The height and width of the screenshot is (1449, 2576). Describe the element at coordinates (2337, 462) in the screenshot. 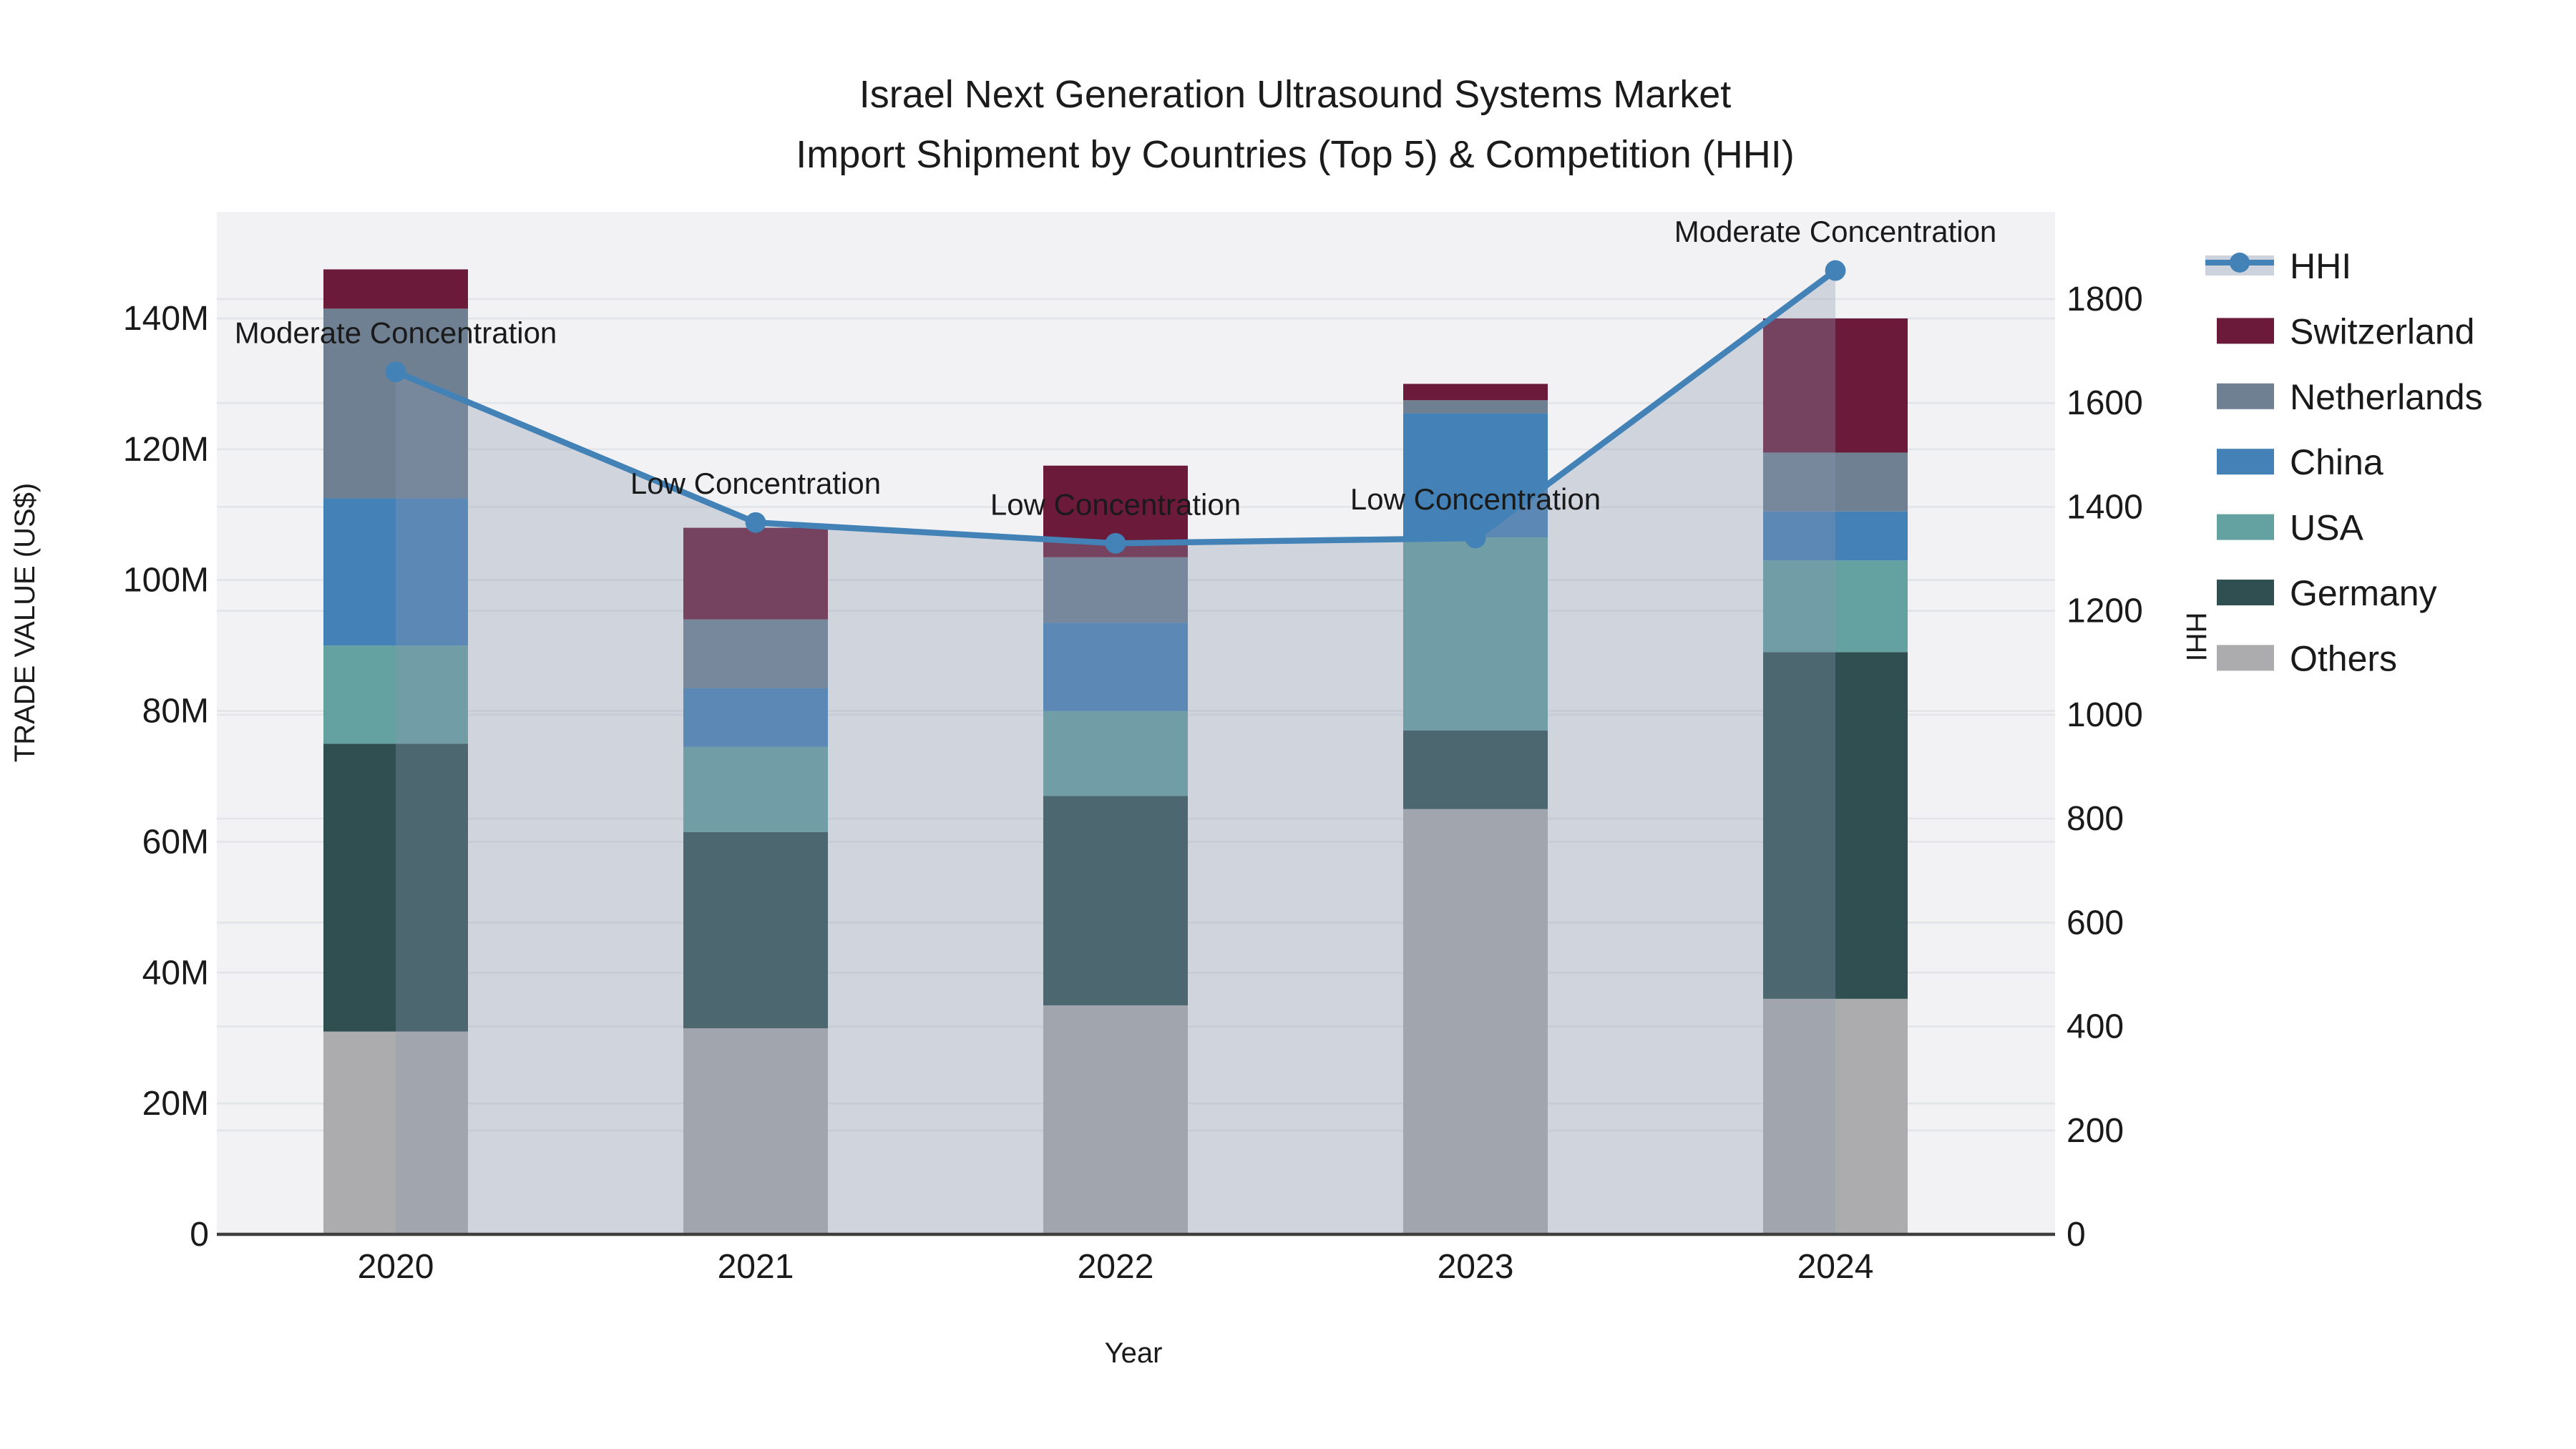

I see `legend-label-china: China` at that location.